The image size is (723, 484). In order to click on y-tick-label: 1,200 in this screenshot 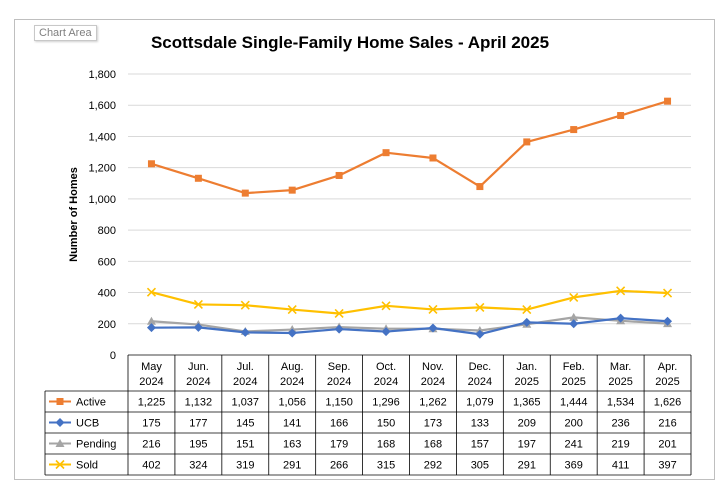, I will do `click(102, 169)`.